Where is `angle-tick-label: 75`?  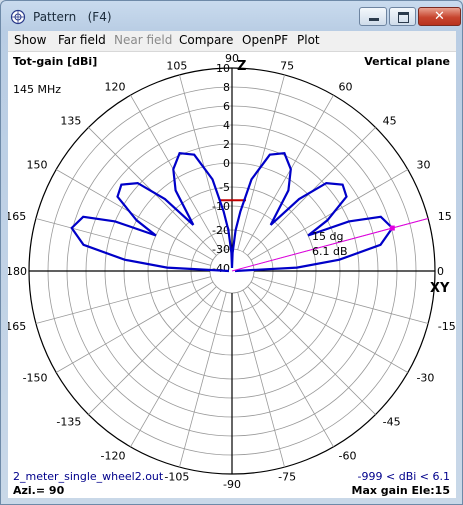 angle-tick-label: 75 is located at coordinates (287, 65).